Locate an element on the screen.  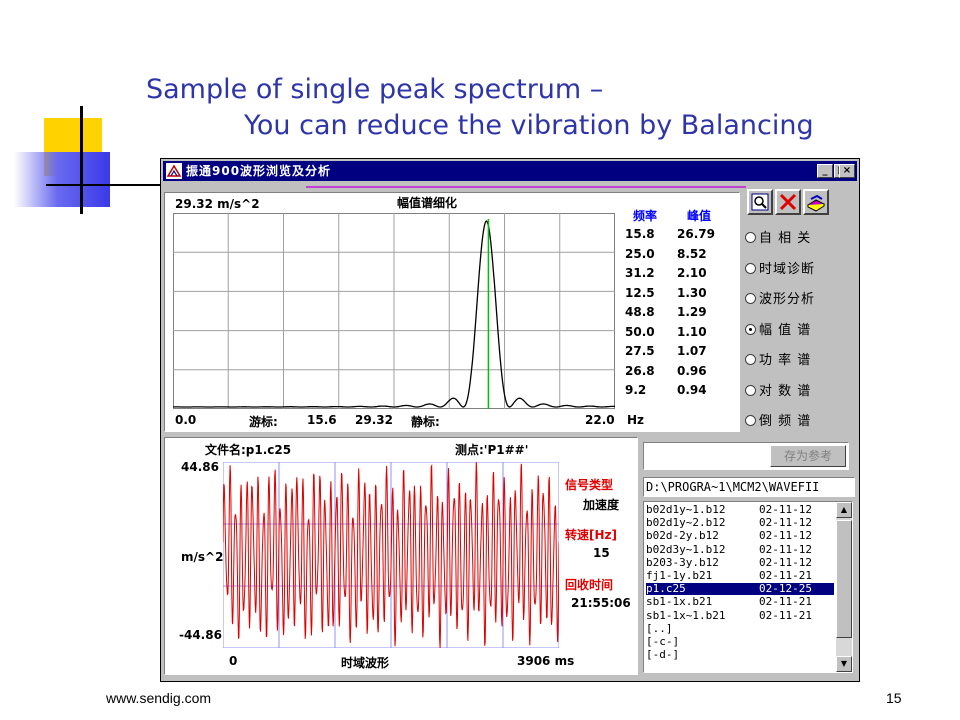
speed-label: 转速[Hz] is located at coordinates (591, 535).